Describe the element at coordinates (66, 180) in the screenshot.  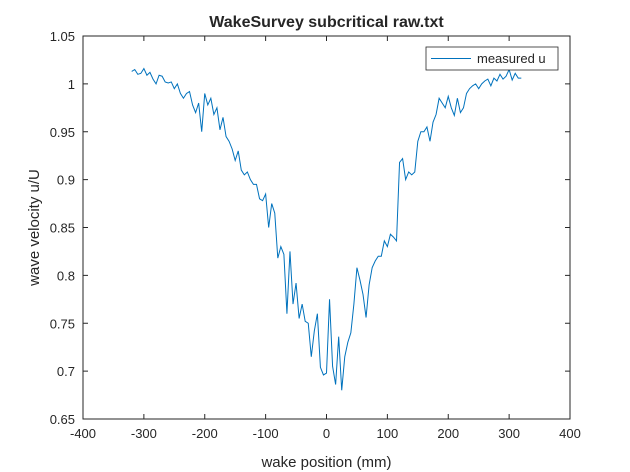
I see `y-tick-label: 0.9` at that location.